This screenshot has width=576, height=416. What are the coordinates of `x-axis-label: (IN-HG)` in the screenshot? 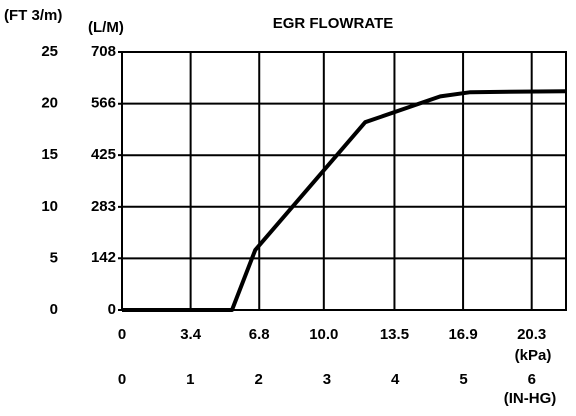 It's located at (530, 398).